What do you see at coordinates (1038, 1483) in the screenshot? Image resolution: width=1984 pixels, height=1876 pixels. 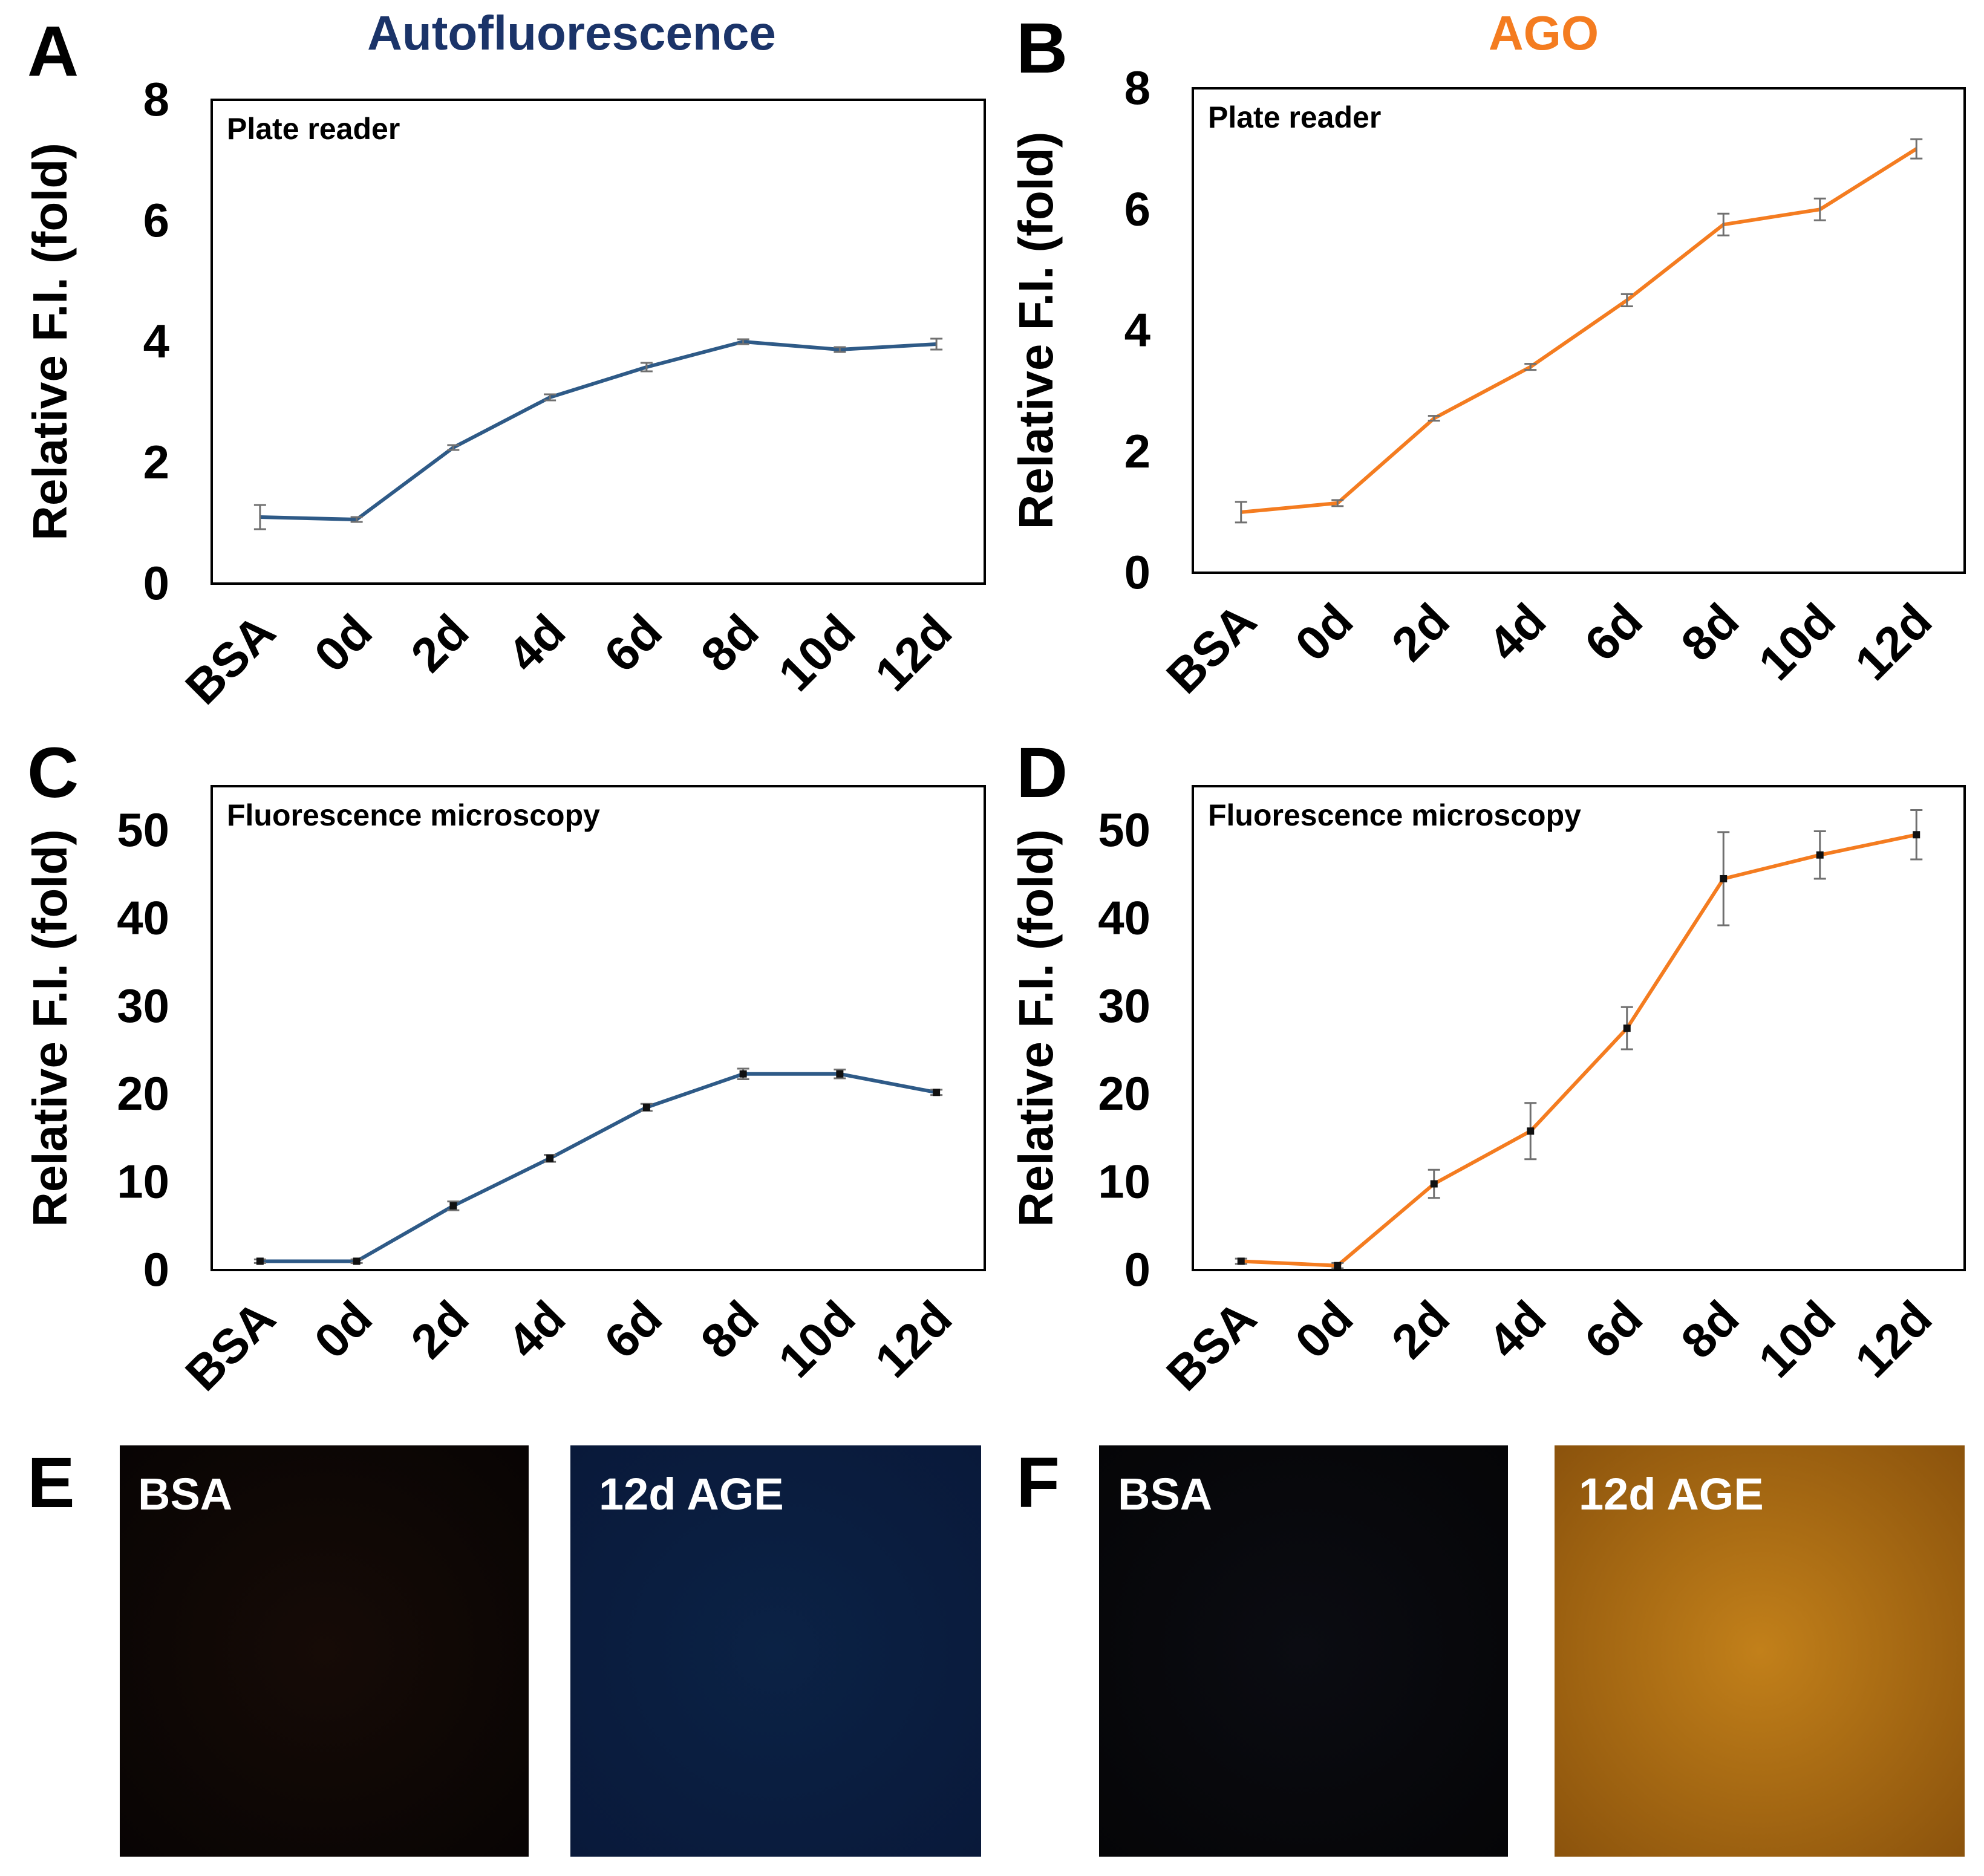 I see `panel-letter-f: F` at bounding box center [1038, 1483].